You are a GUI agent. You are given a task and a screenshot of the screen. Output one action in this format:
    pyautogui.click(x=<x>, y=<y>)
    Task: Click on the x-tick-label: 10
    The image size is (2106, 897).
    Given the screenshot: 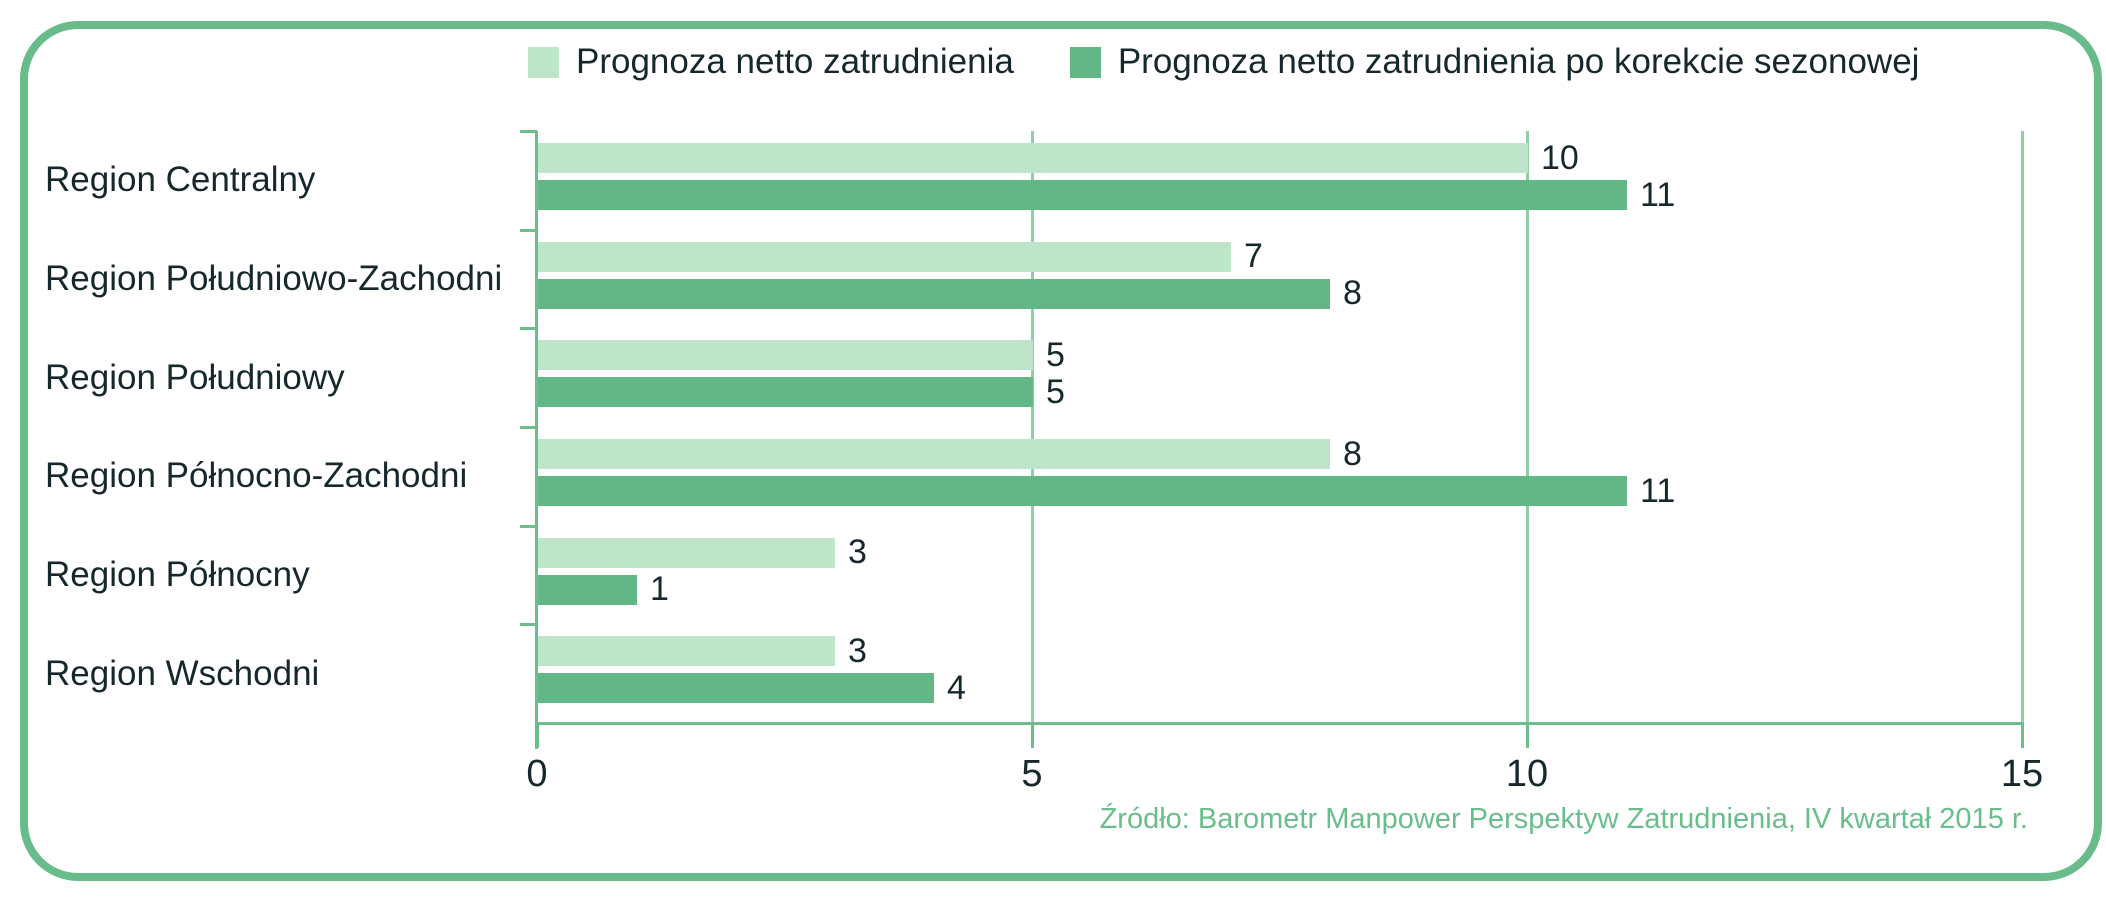 What is the action you would take?
    pyautogui.click(x=1527, y=774)
    